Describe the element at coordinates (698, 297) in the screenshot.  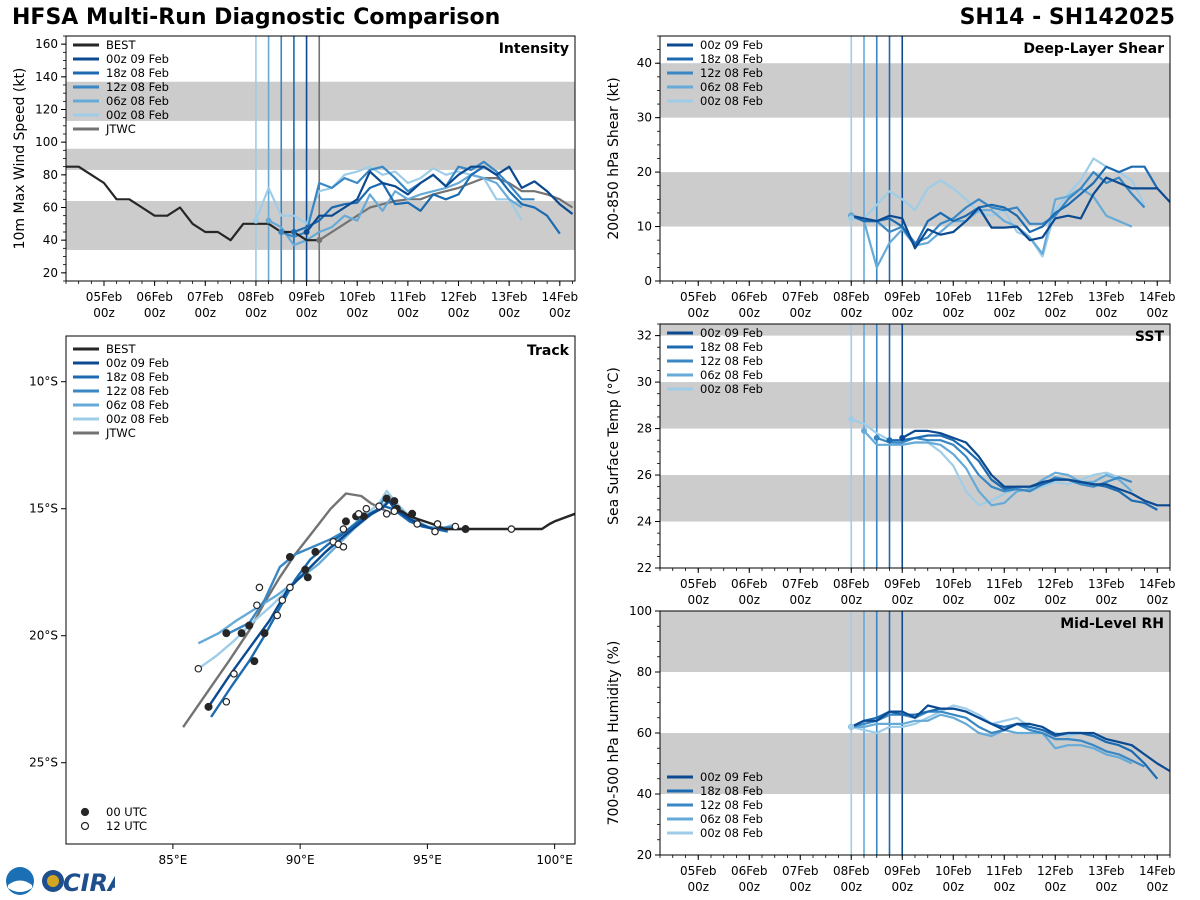
I see `x-tick-label-day: 05Feb` at that location.